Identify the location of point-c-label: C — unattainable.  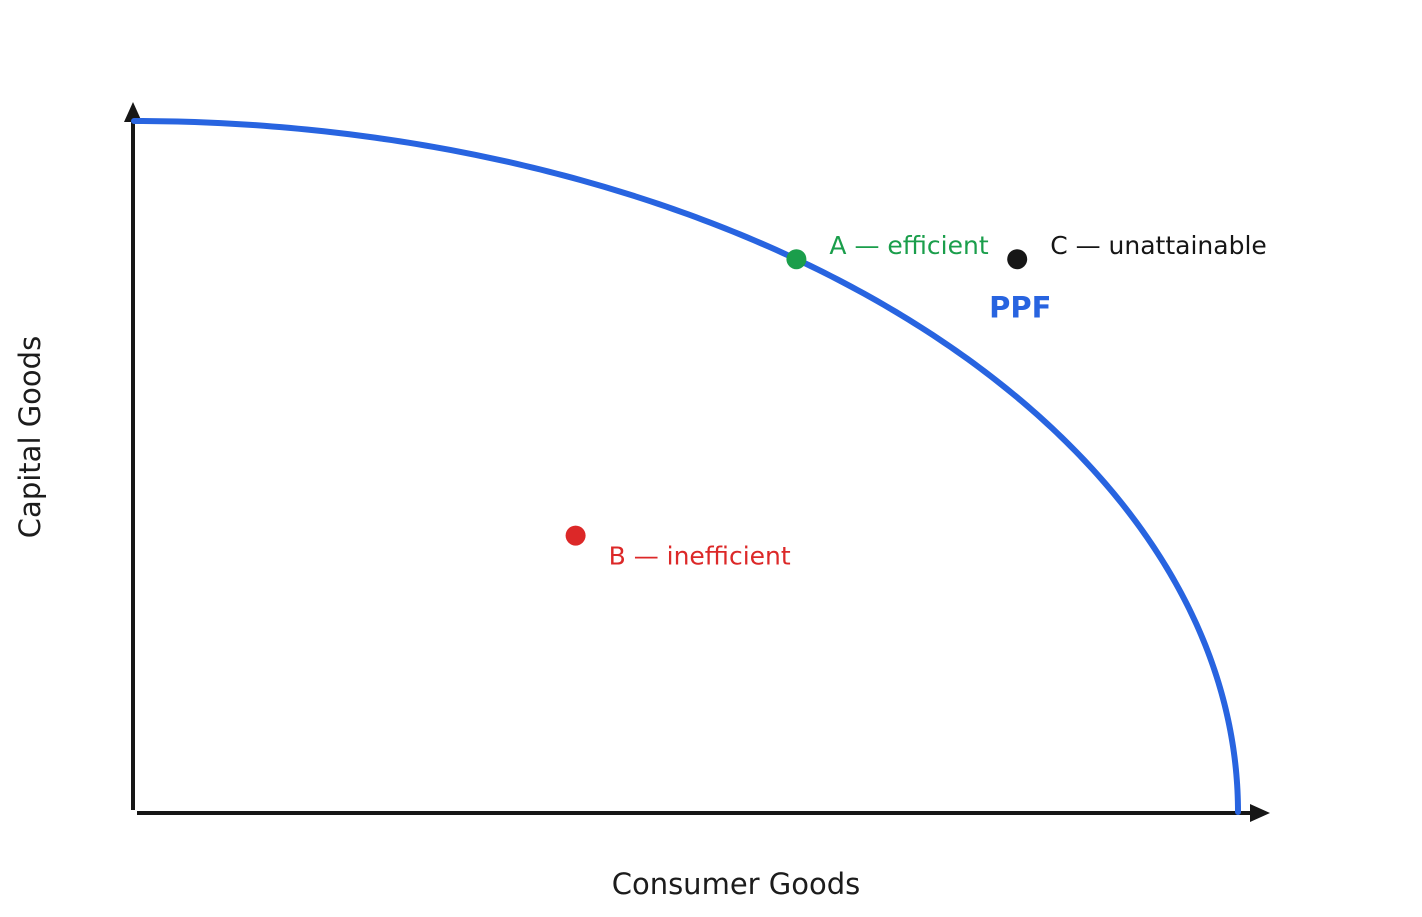
(1158, 245).